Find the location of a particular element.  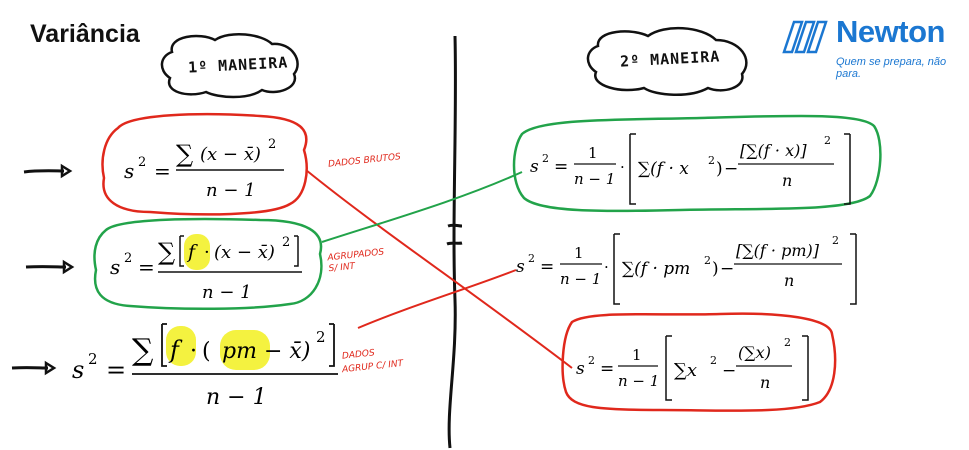

sum-term: ∑(f · x is located at coordinates (663, 169).